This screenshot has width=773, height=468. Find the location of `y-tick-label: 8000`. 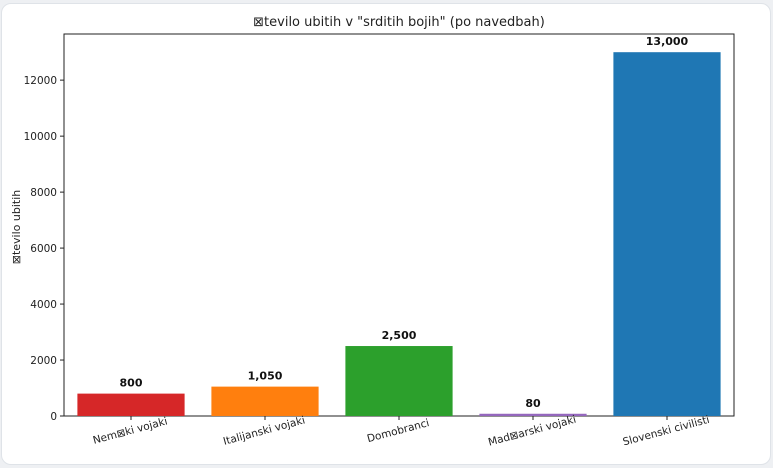

y-tick-label: 8000 is located at coordinates (43, 193).